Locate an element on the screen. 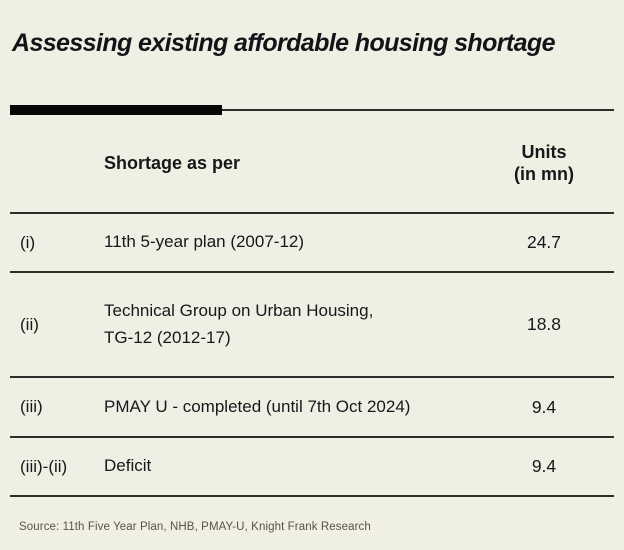 Image resolution: width=624 pixels, height=550 pixels. row-description-line: Deficit is located at coordinates (128, 466).